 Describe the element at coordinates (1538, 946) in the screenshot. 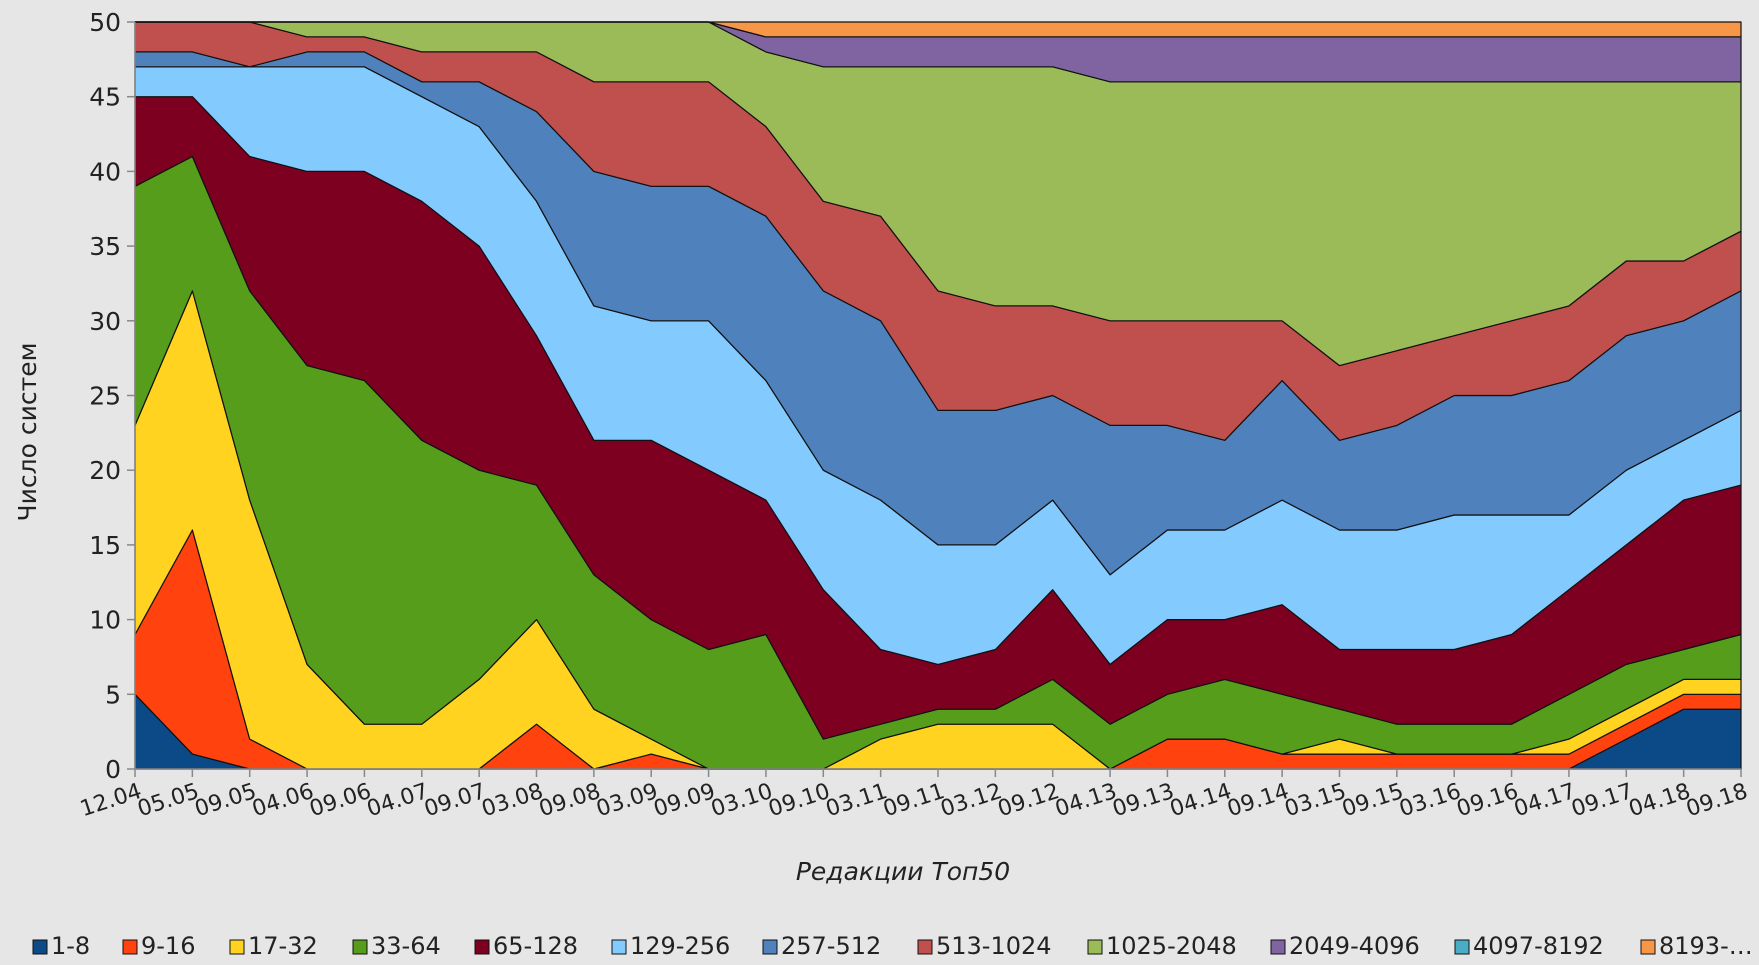

I see `legend-label: 4097-8192` at that location.